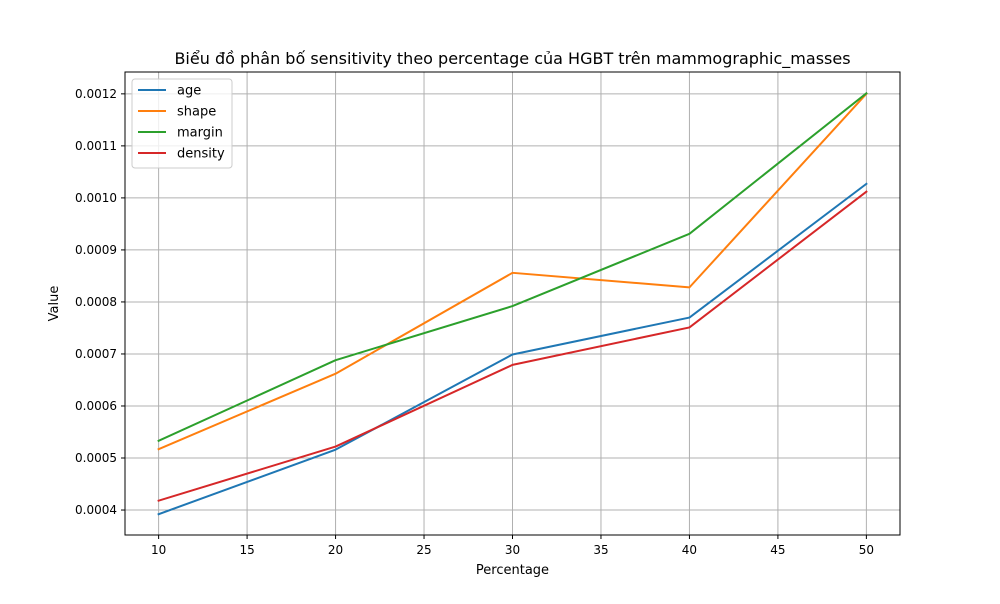  I want to click on legend: age shape margin density, so click(182, 123).